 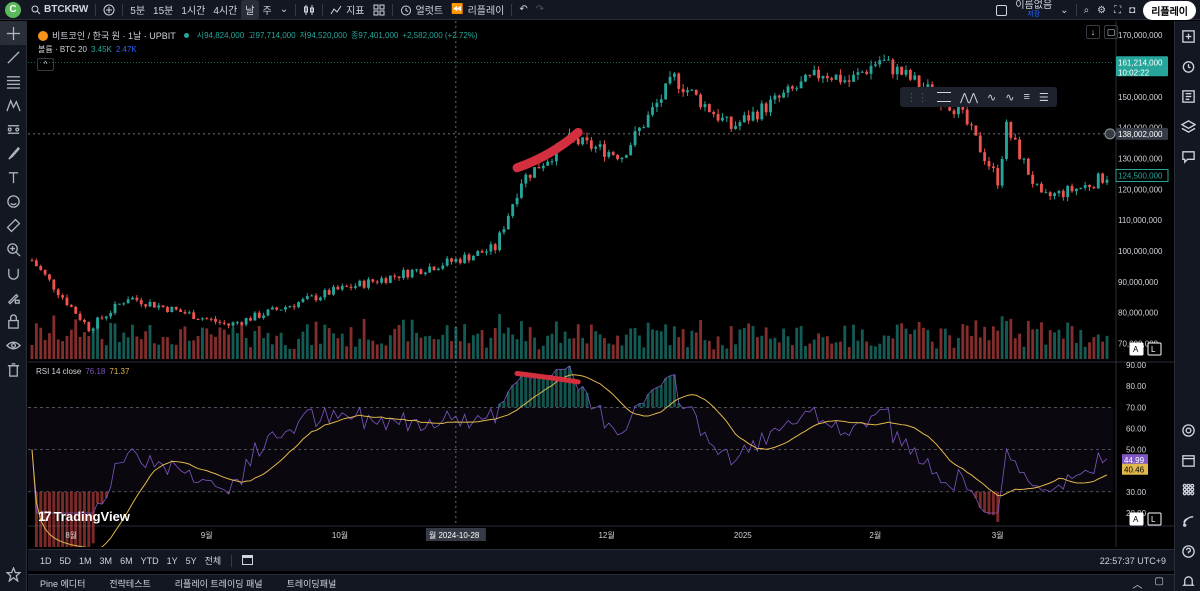 I want to click on help-button, so click(x=1187, y=551).